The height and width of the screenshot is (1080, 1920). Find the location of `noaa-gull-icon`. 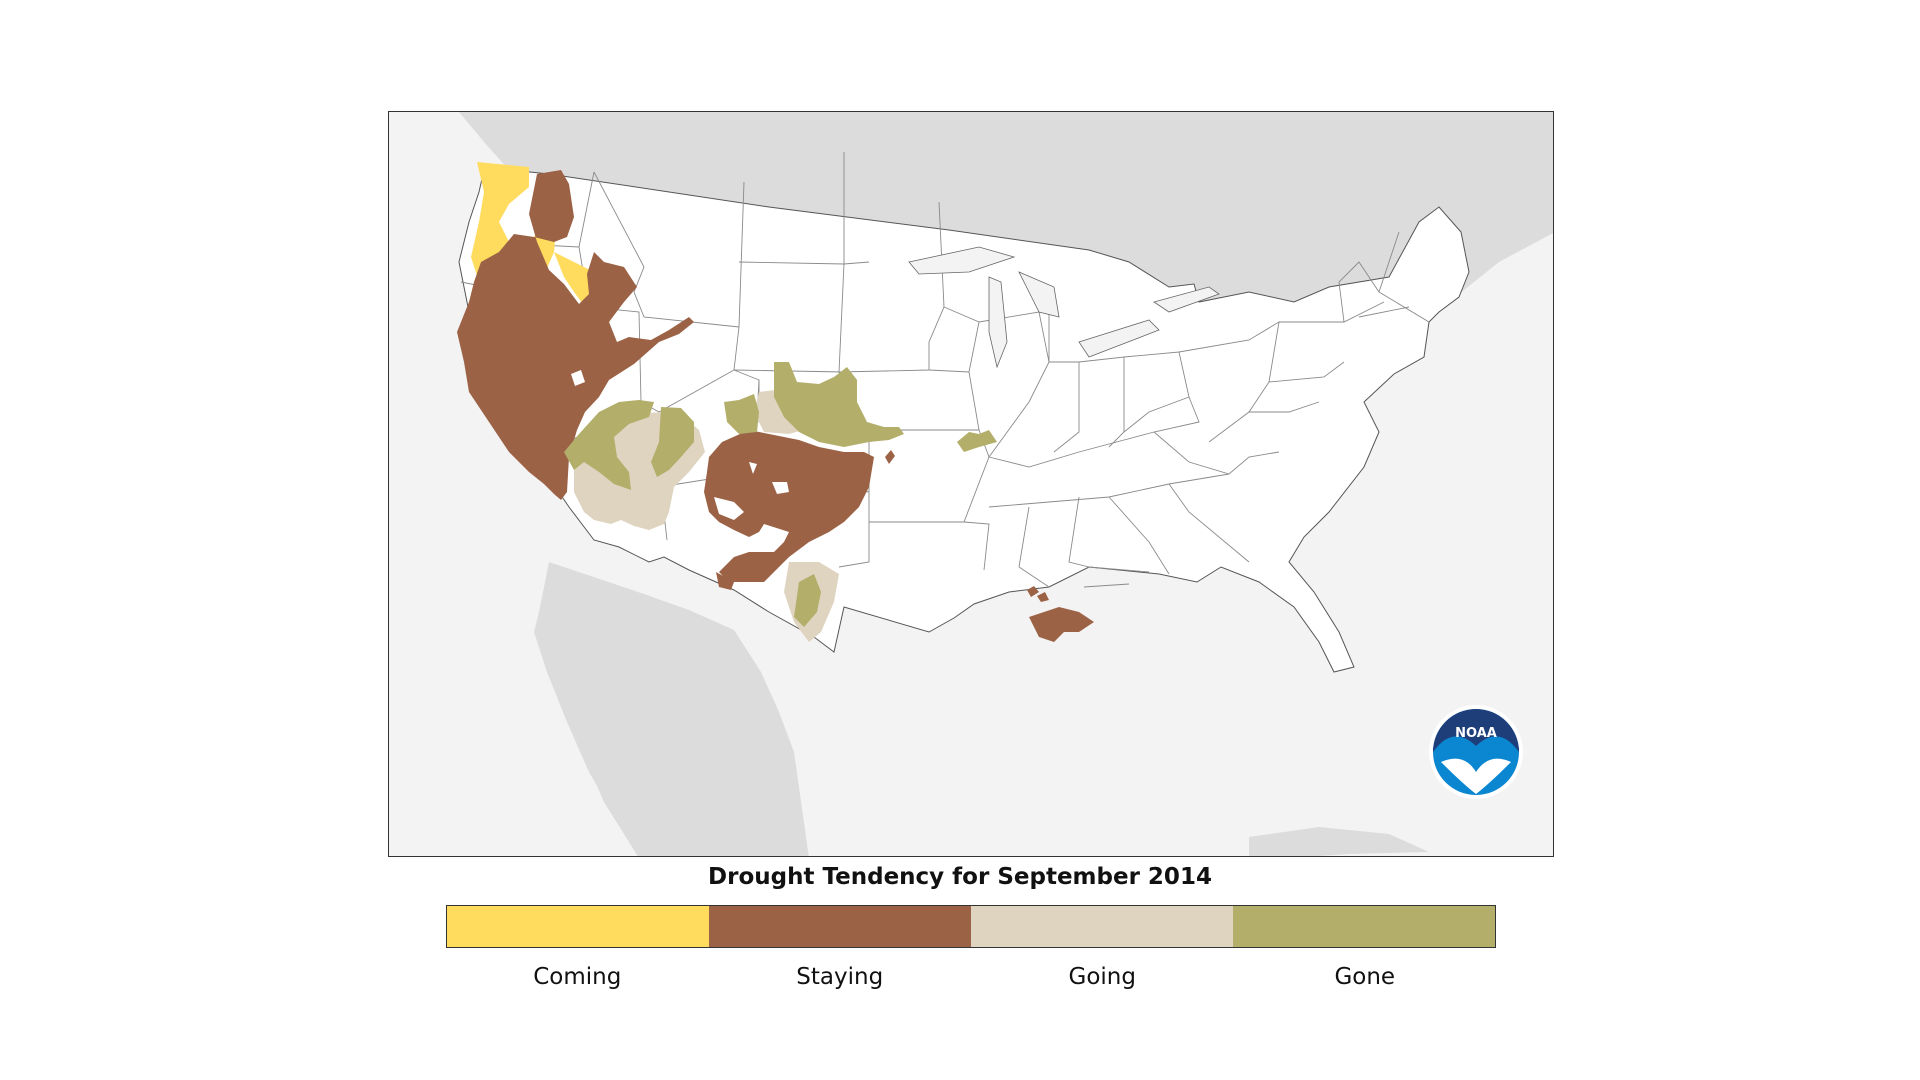

noaa-gull-icon is located at coordinates (1476, 776).